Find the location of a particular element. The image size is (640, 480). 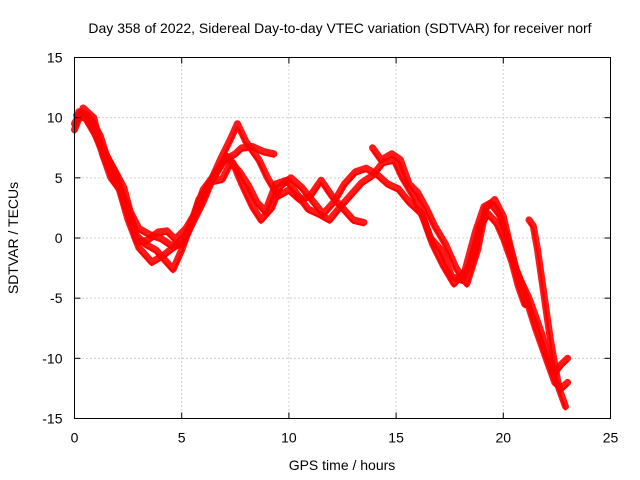

y-tick-label: 15 is located at coordinates (55, 58).